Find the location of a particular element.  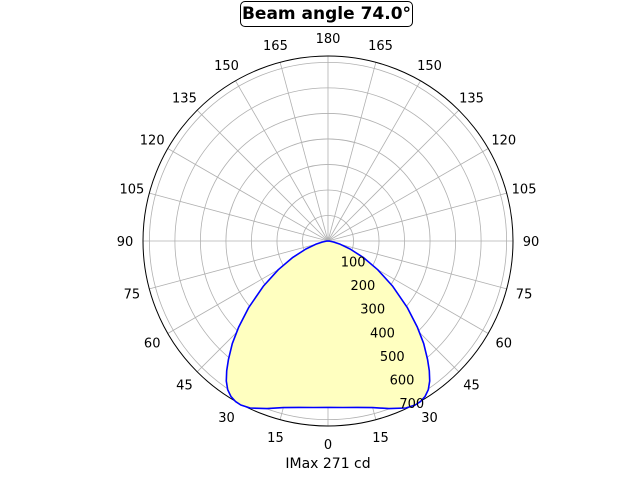

radial-tick-labels: 100 200 300 400 500 600 700 is located at coordinates (382, 334).